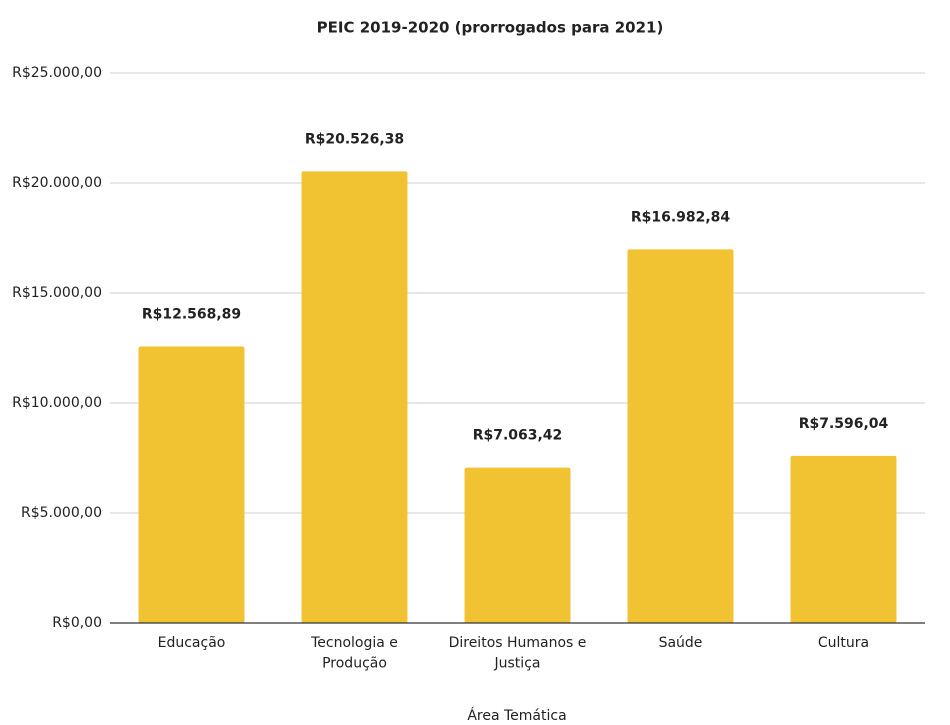 This screenshot has height=725, width=950. I want to click on value-label: R$7.063,42, so click(518, 436).